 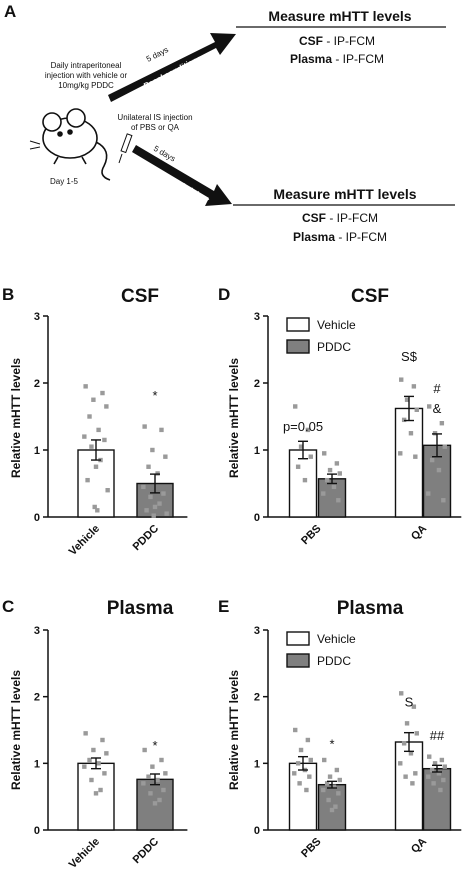 What do you see at coordinates (409, 786) in the screenshot?
I see `series-0-bar` at bounding box center [409, 786].